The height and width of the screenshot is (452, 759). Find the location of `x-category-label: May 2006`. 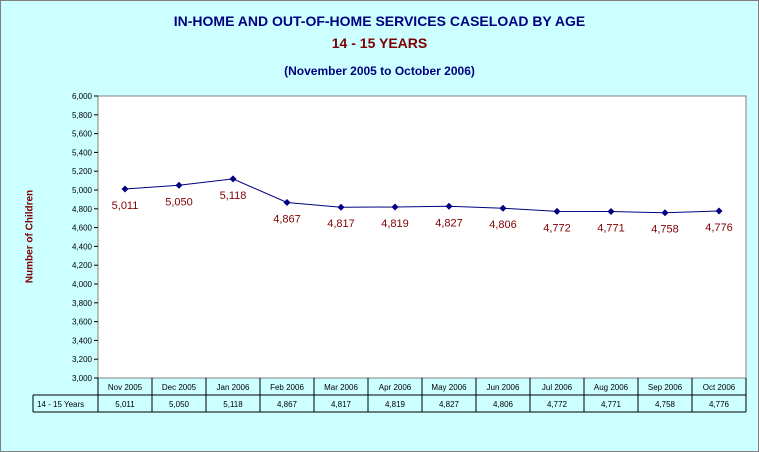

x-category-label: May 2006 is located at coordinates (449, 387).